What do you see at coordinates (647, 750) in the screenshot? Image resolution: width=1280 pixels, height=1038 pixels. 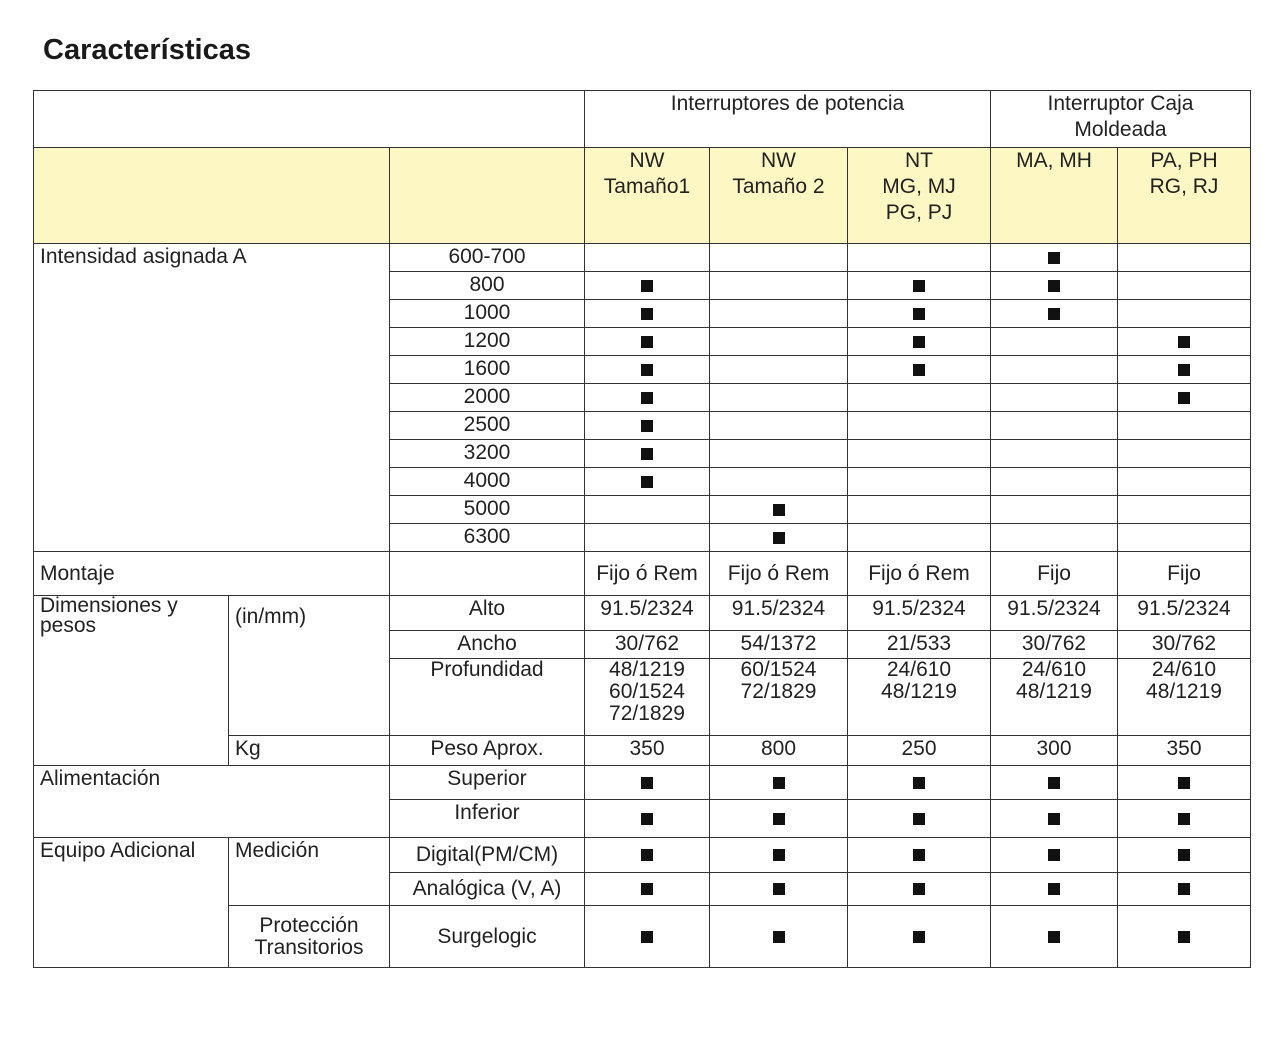 I see `value-cell: 350` at bounding box center [647, 750].